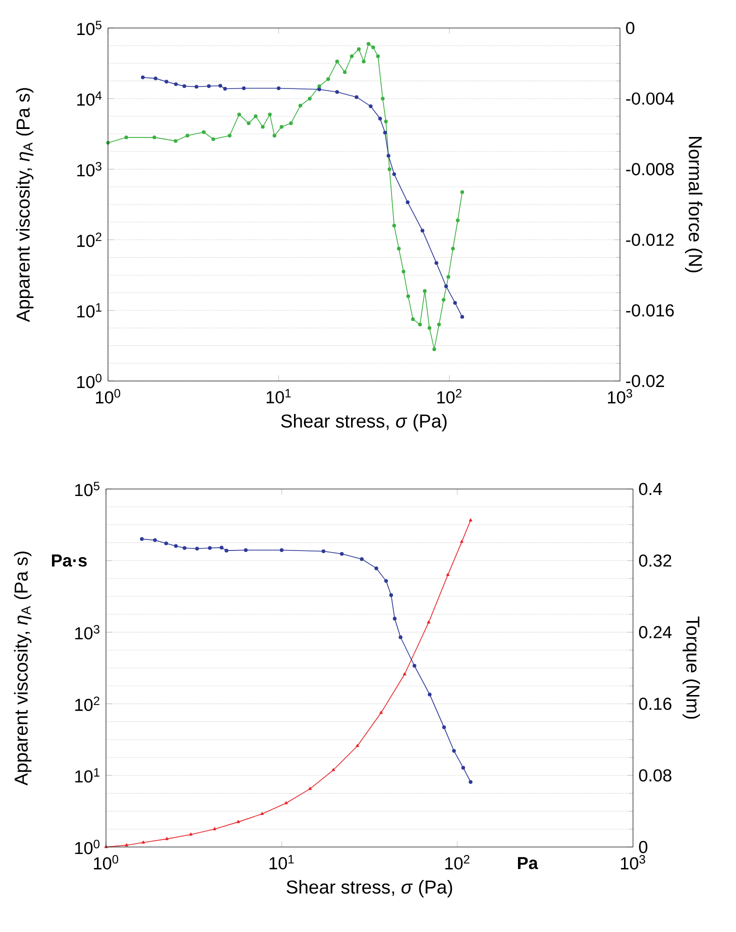 This screenshot has height=932, width=736. What do you see at coordinates (650, 310) in the screenshot?
I see `y2-tick-label: -0.016` at bounding box center [650, 310].